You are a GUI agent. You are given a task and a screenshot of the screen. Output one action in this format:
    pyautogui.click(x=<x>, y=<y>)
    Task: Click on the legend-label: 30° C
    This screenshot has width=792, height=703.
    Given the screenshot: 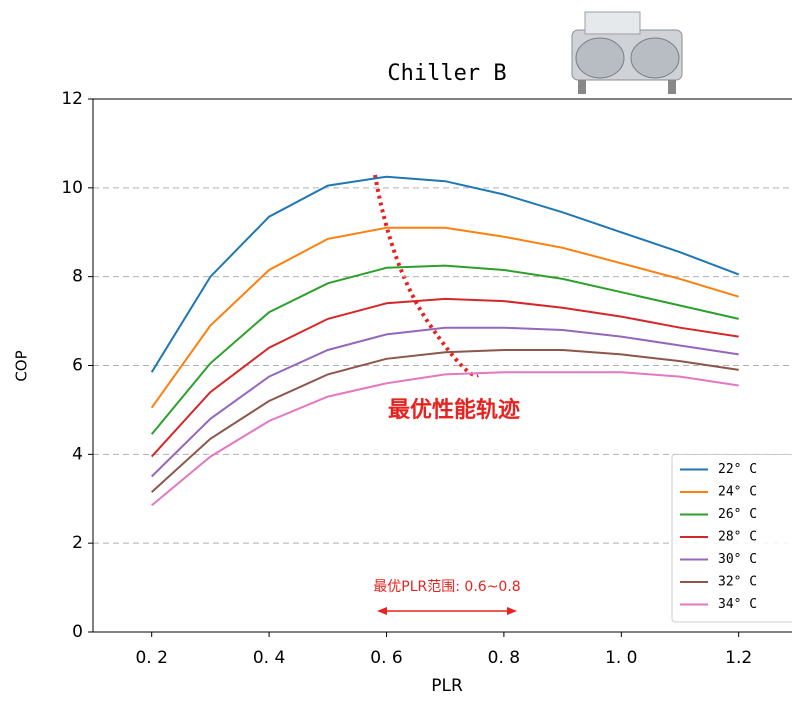 What is the action you would take?
    pyautogui.click(x=737, y=559)
    